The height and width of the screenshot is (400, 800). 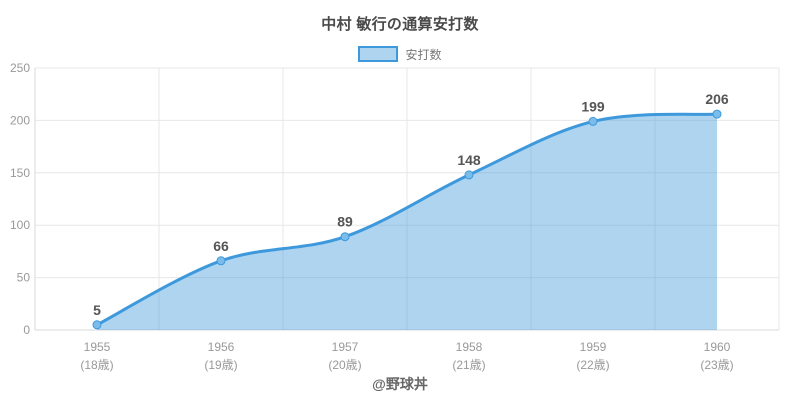 I want to click on y-tick-label: 200, so click(x=20, y=120).